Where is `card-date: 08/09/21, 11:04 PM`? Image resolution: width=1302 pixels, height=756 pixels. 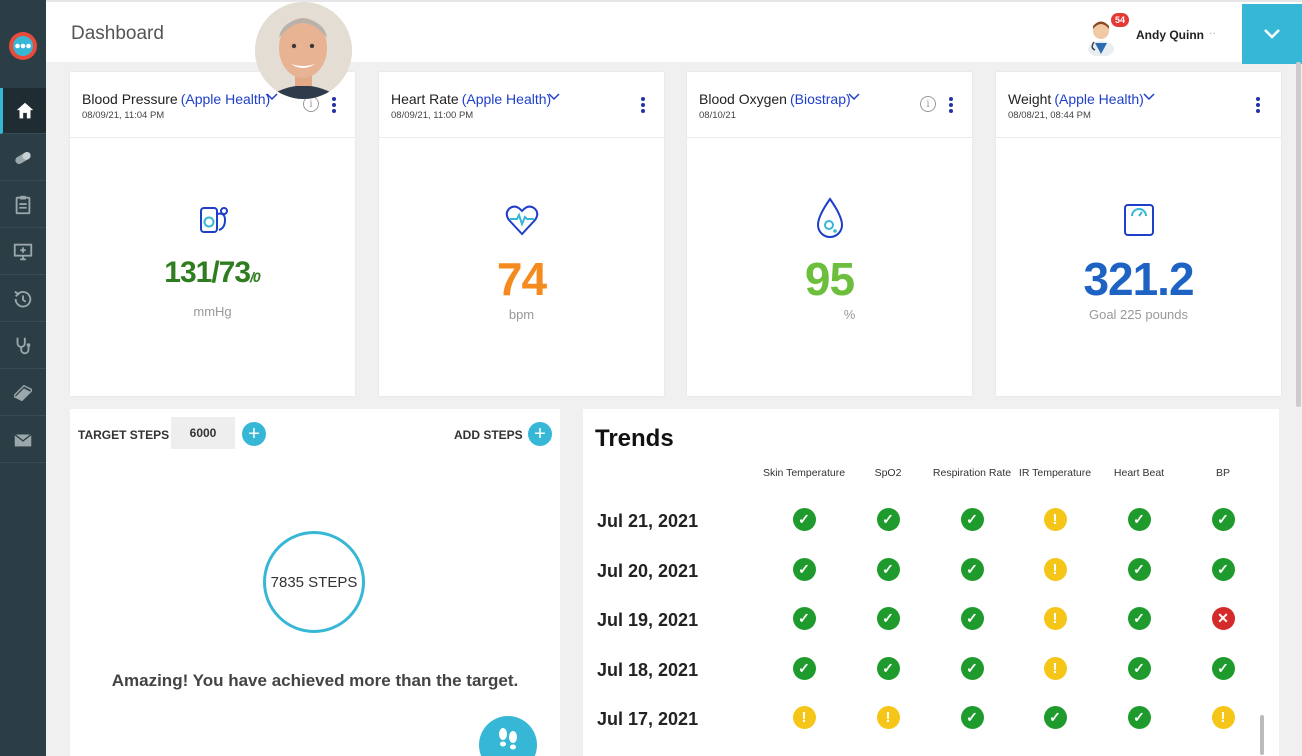
card-date: 08/09/21, 11:04 PM is located at coordinates (123, 115).